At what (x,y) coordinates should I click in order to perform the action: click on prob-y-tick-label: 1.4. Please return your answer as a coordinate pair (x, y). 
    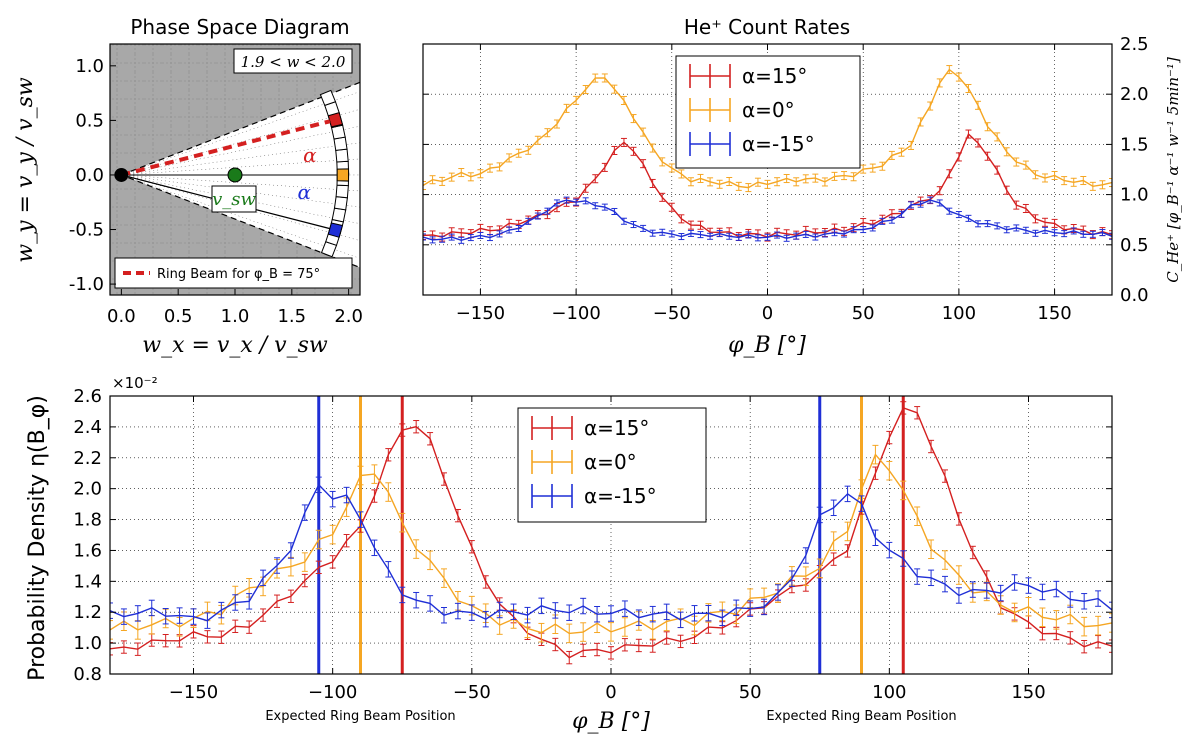
    Looking at the image, I should click on (87, 581).